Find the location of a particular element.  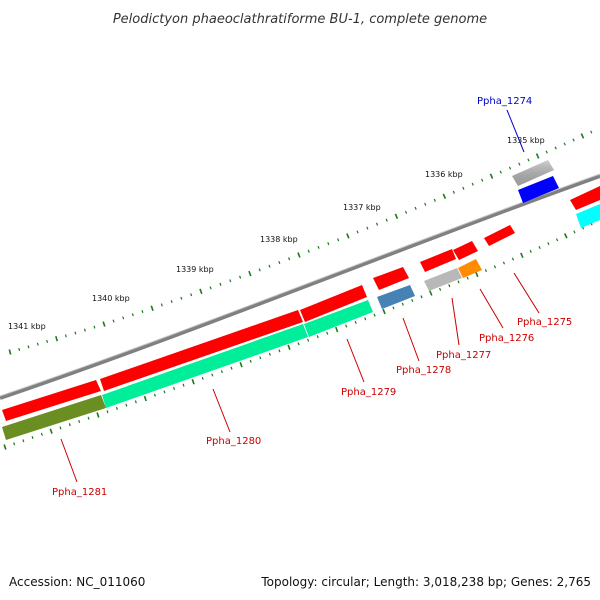

gene-label-ppha-1278: Ppha_1278 is located at coordinates (423, 370).